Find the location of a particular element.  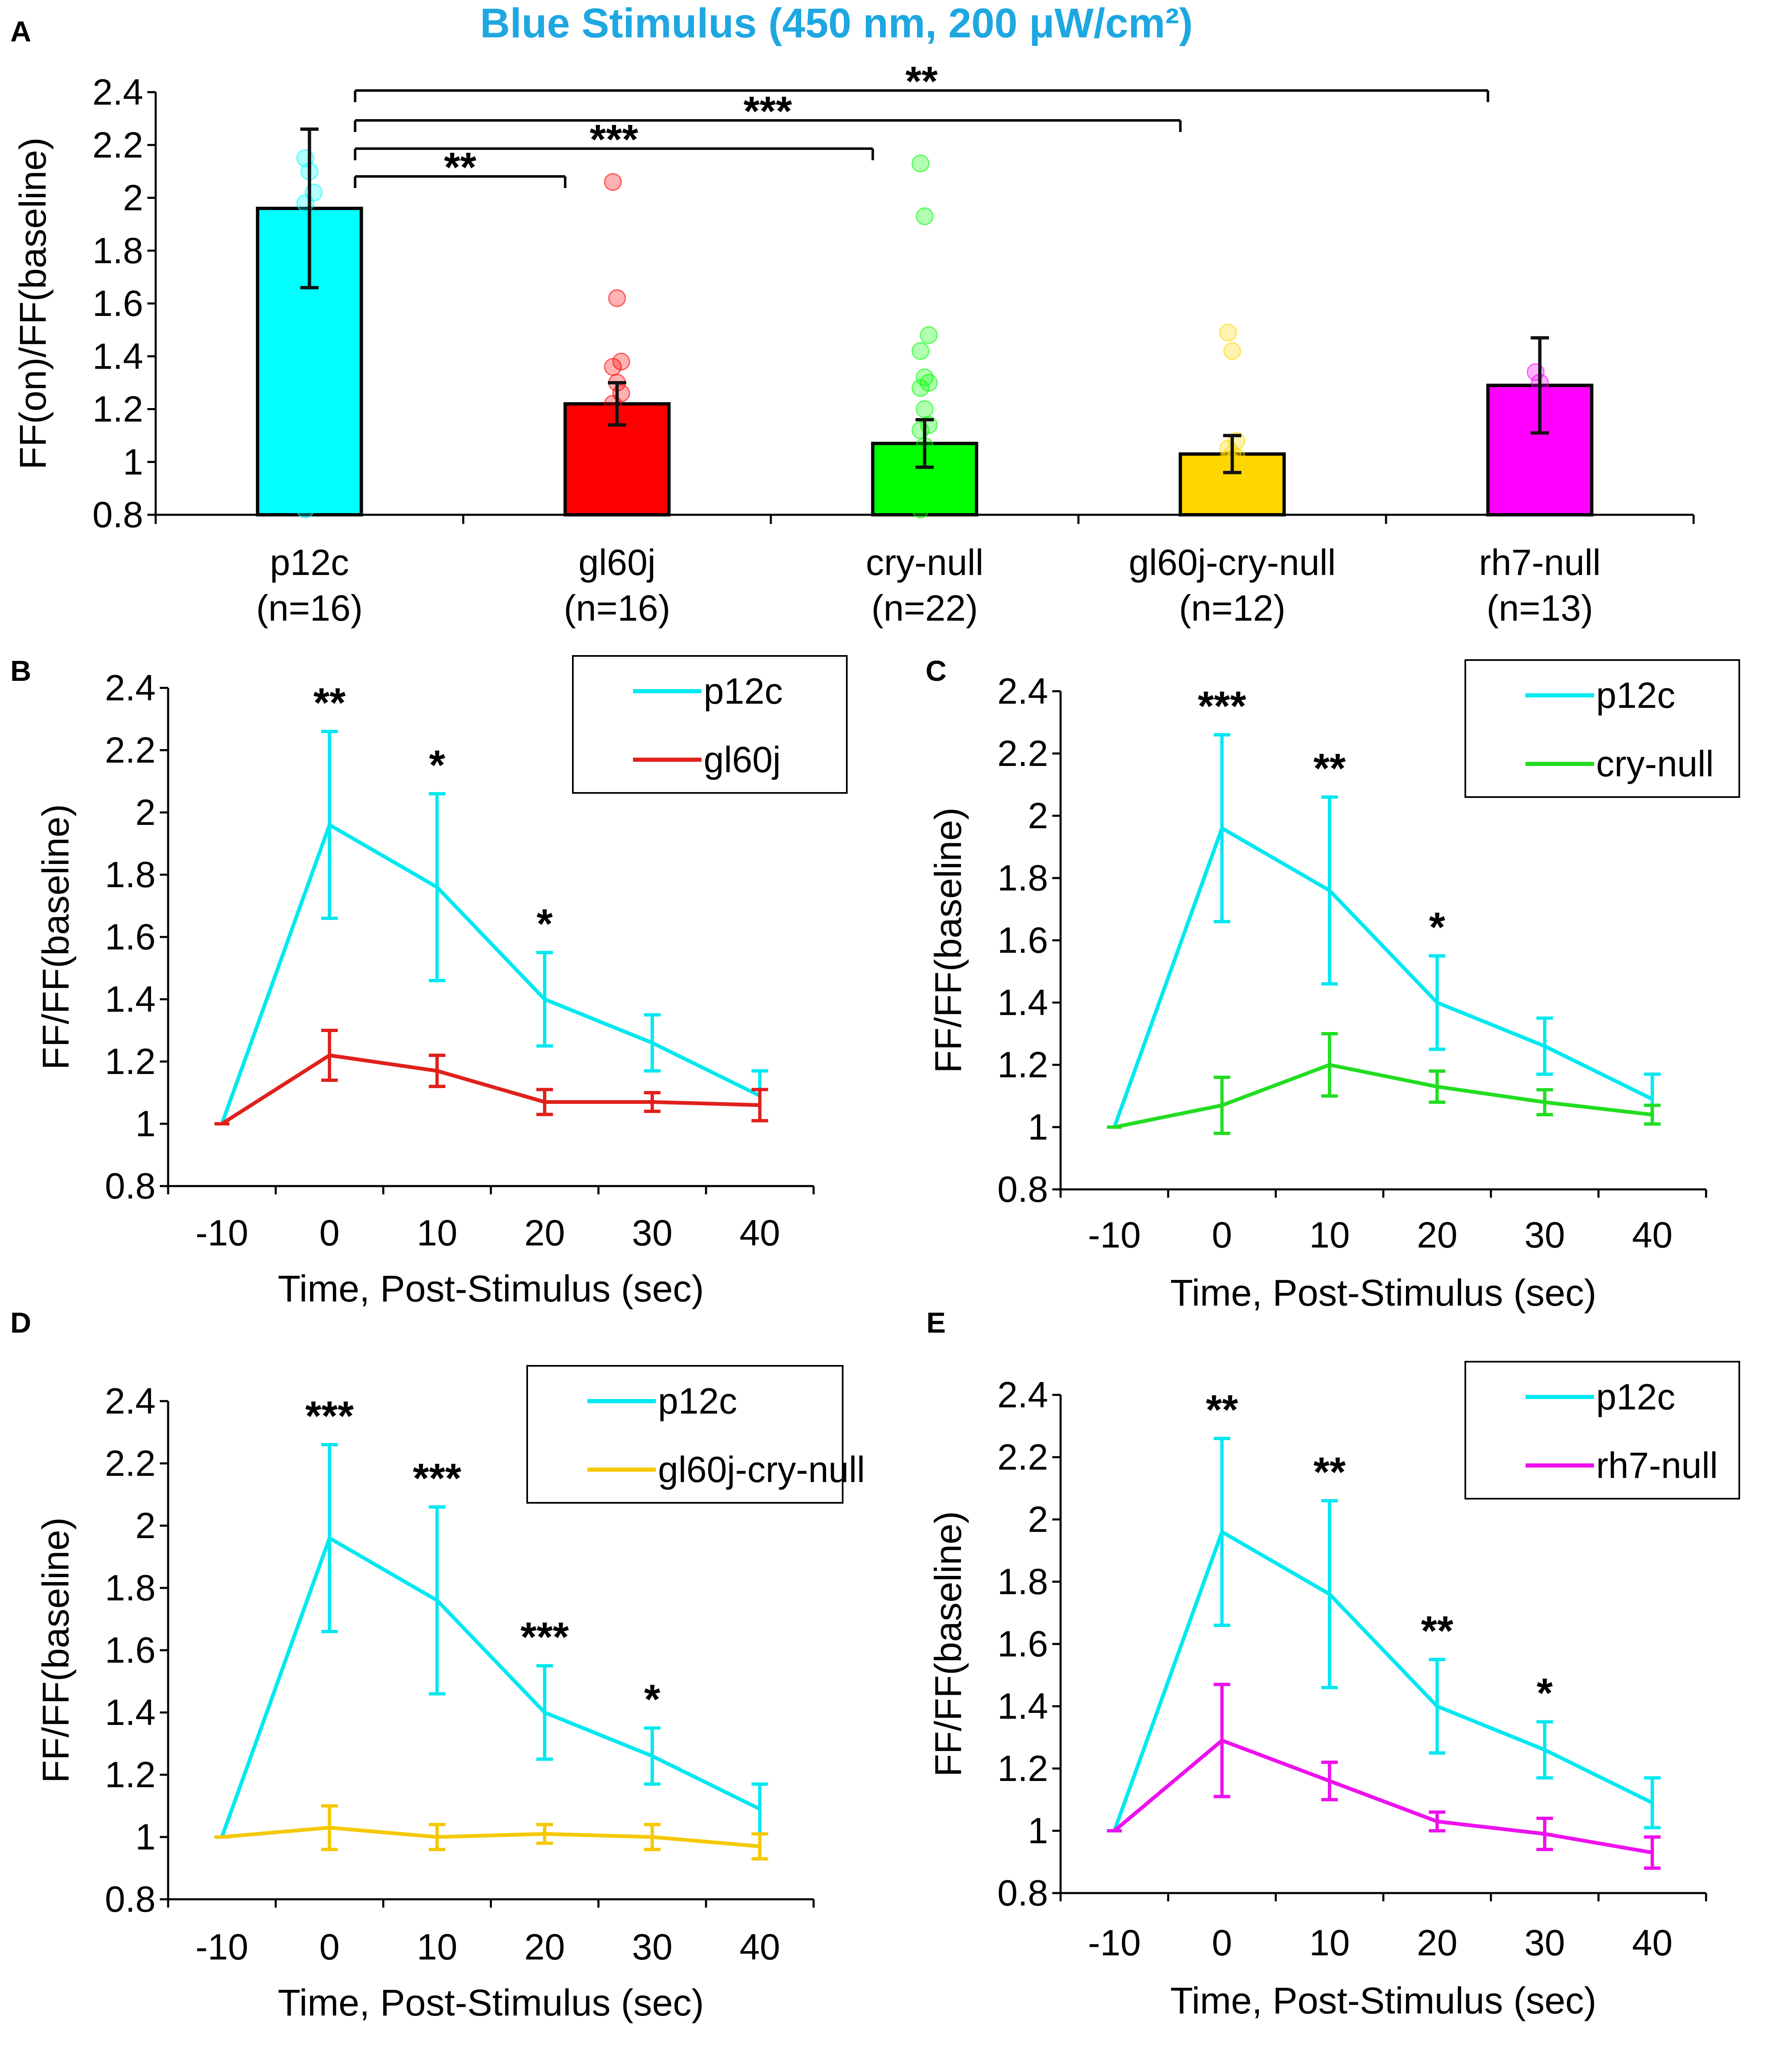

y-tick-label-d: 1.4 is located at coordinates (130, 1712).